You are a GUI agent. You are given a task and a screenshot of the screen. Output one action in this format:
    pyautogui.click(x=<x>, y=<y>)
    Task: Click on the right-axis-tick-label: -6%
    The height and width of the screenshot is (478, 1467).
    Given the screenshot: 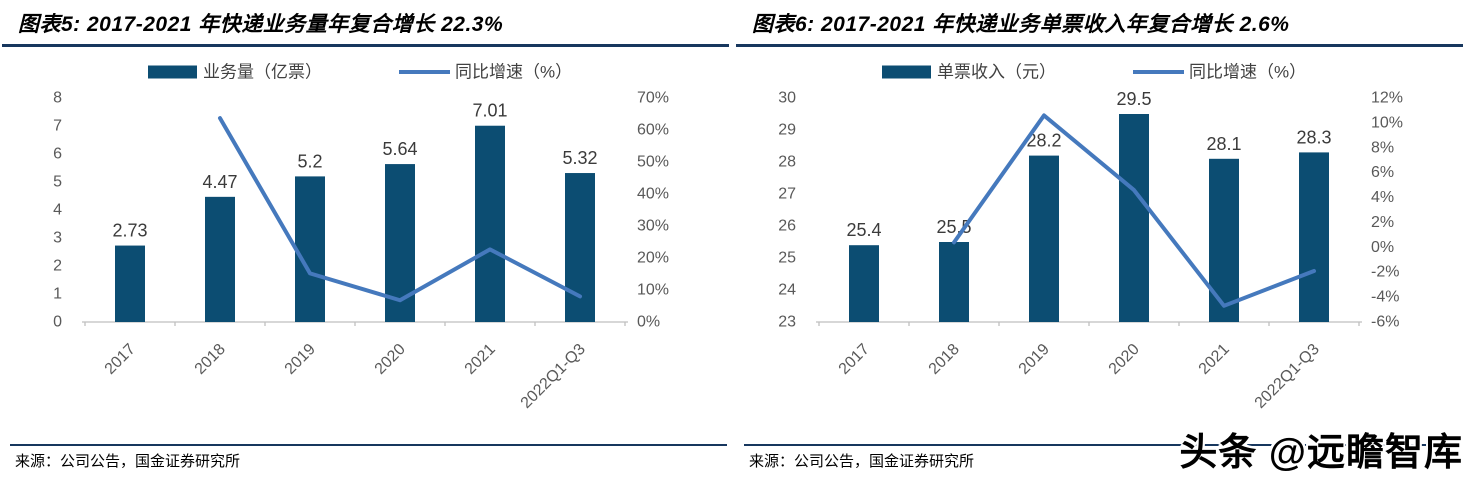 What is the action you would take?
    pyautogui.click(x=1385, y=322)
    